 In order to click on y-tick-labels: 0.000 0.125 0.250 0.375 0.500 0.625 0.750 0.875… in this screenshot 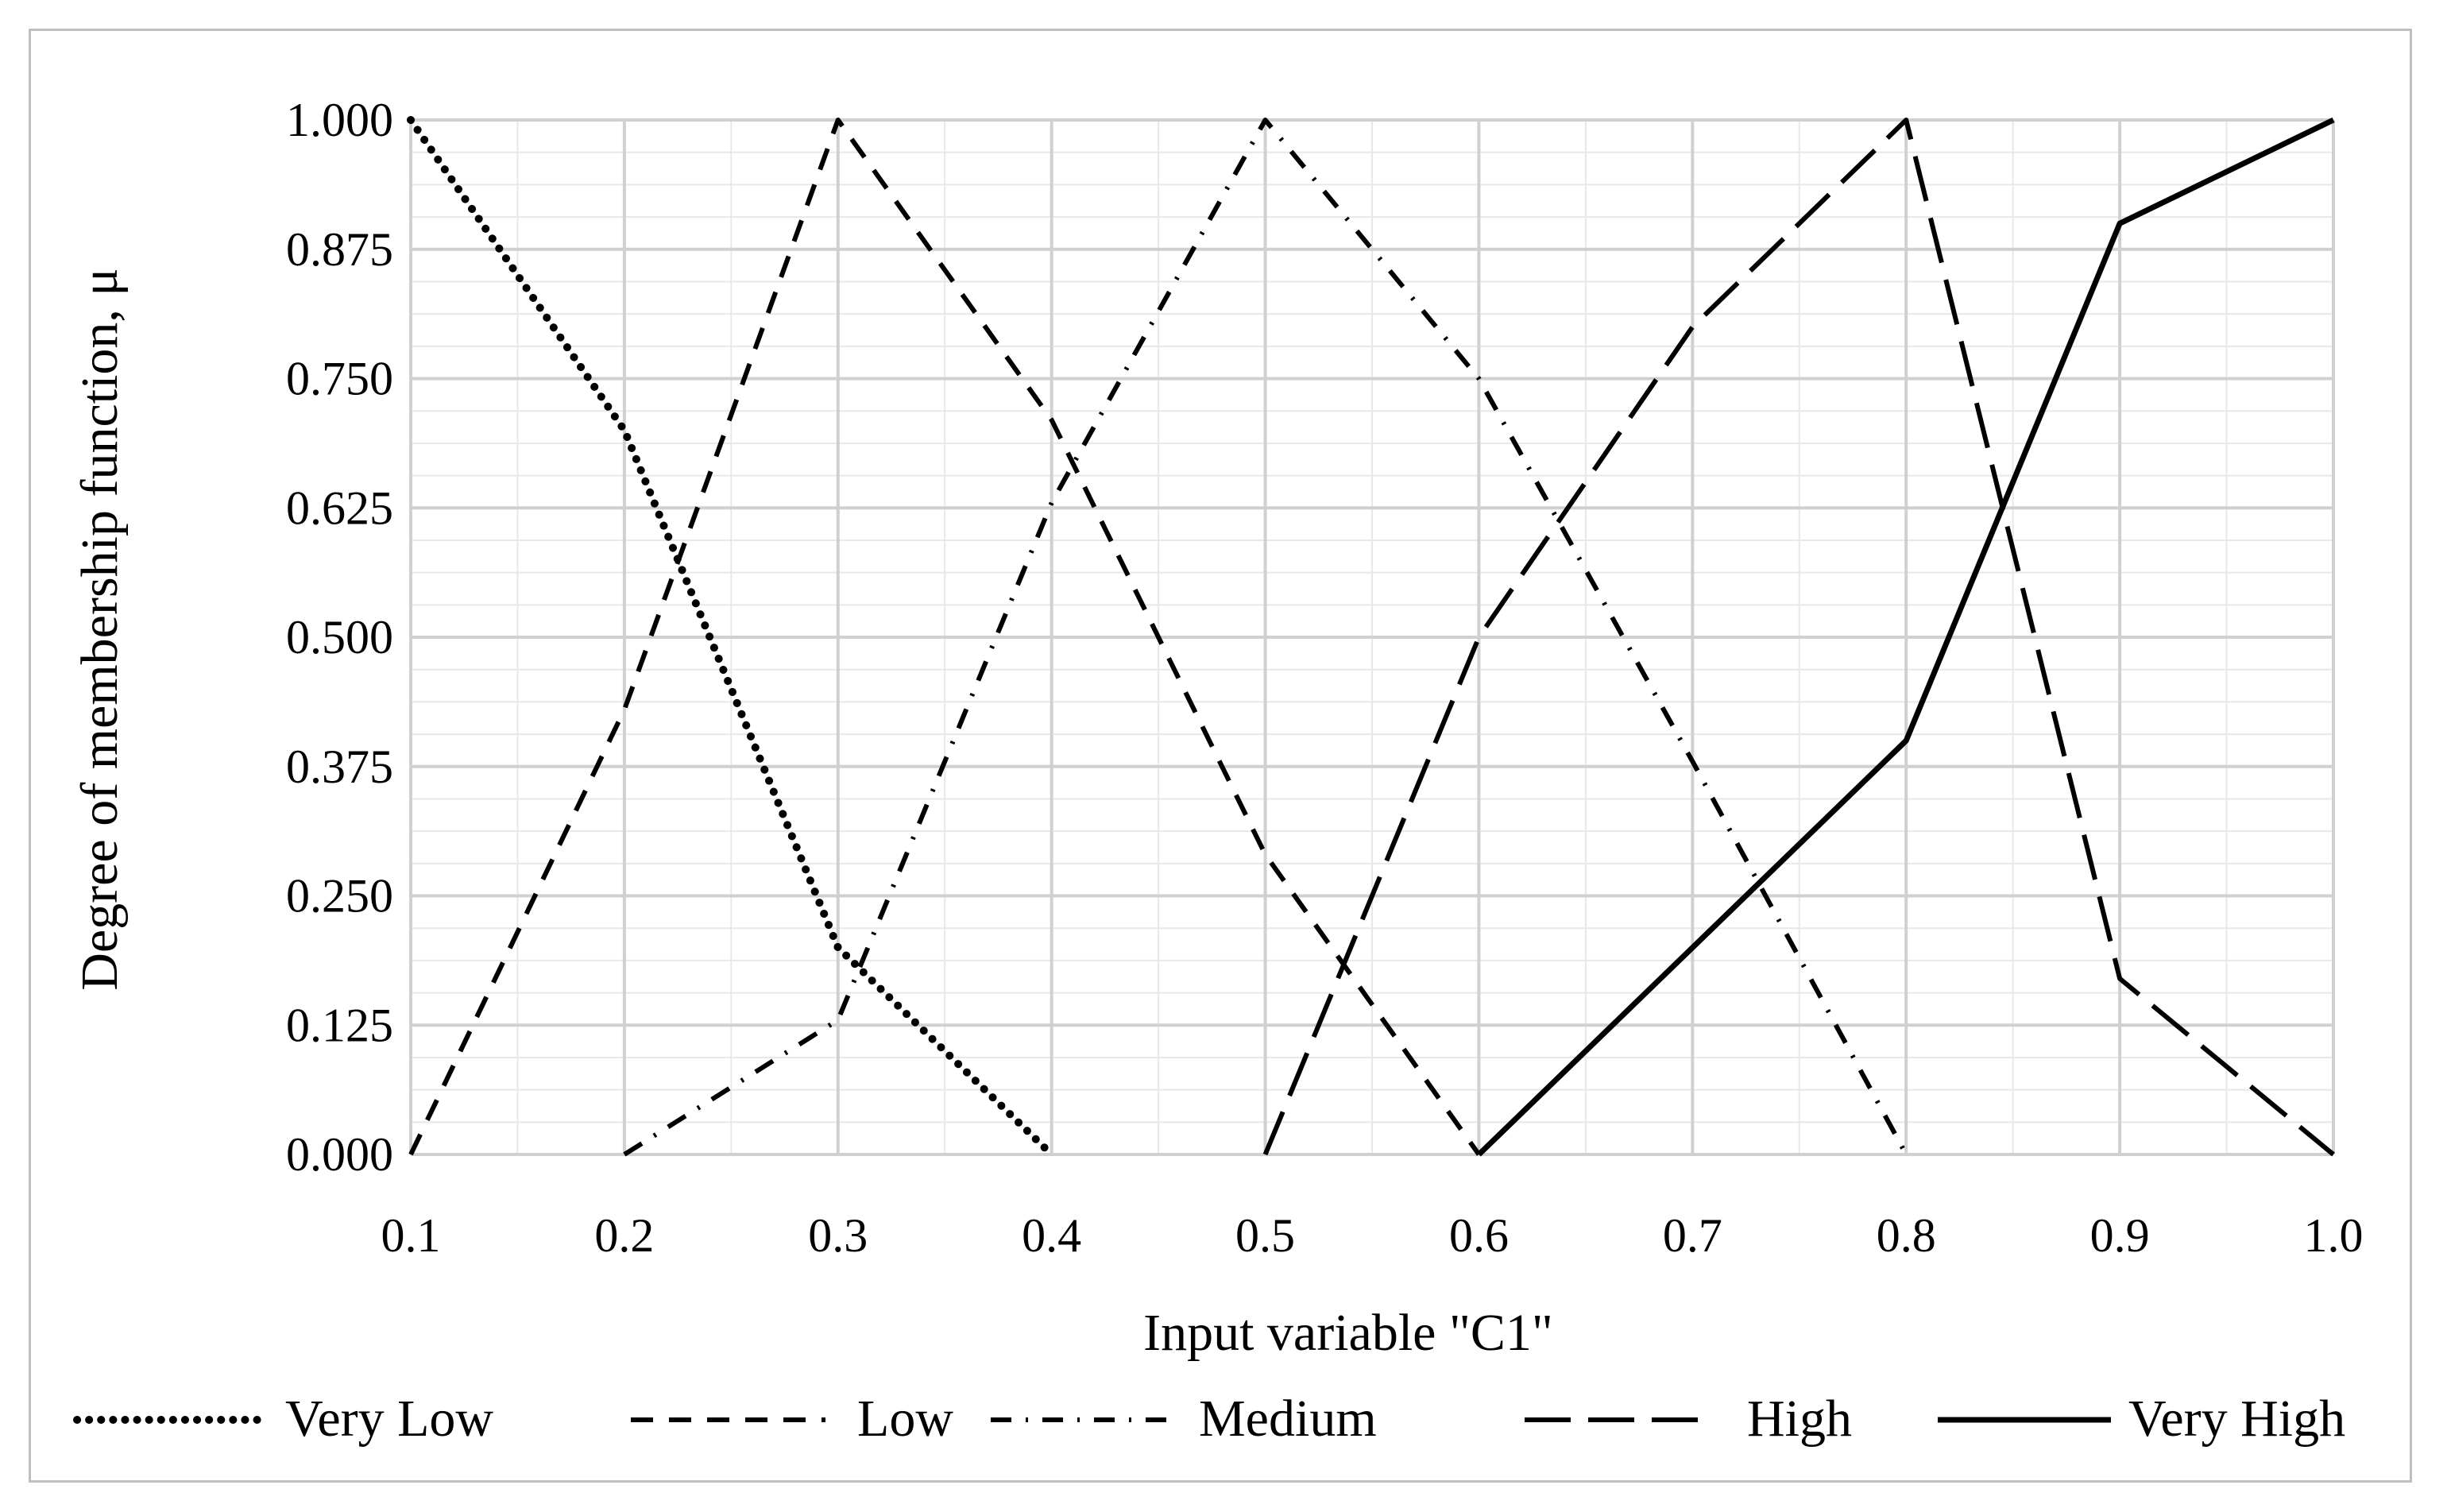, I will do `click(339, 637)`.